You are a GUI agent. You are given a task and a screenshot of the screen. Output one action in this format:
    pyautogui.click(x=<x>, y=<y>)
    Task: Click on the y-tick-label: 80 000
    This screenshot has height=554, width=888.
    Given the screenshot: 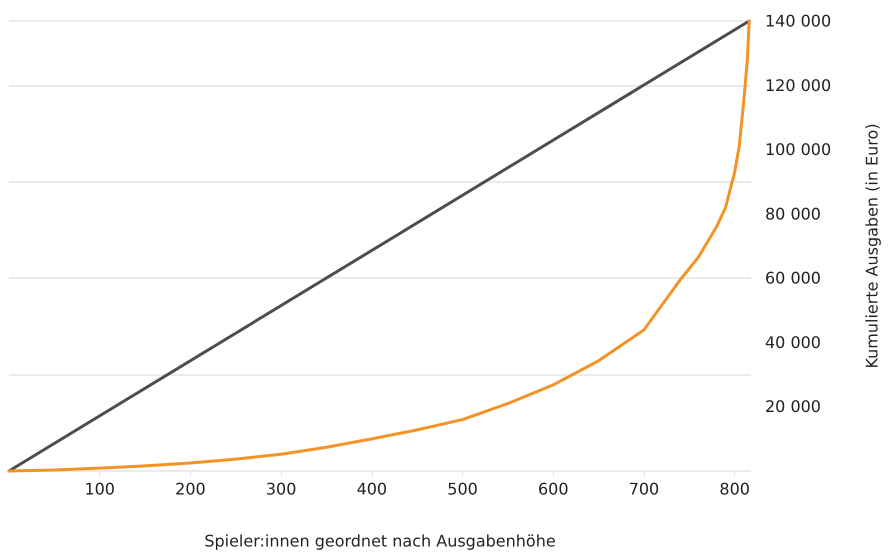 What is the action you would take?
    pyautogui.click(x=793, y=214)
    